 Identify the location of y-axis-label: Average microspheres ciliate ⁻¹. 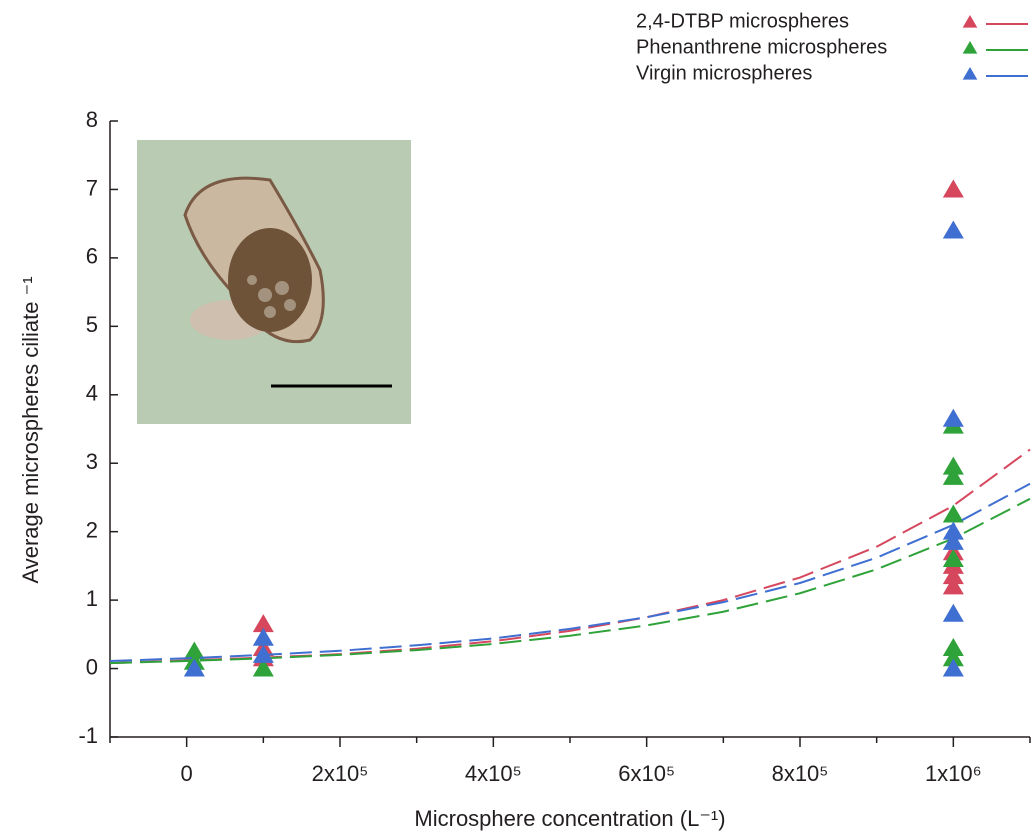
(30, 429).